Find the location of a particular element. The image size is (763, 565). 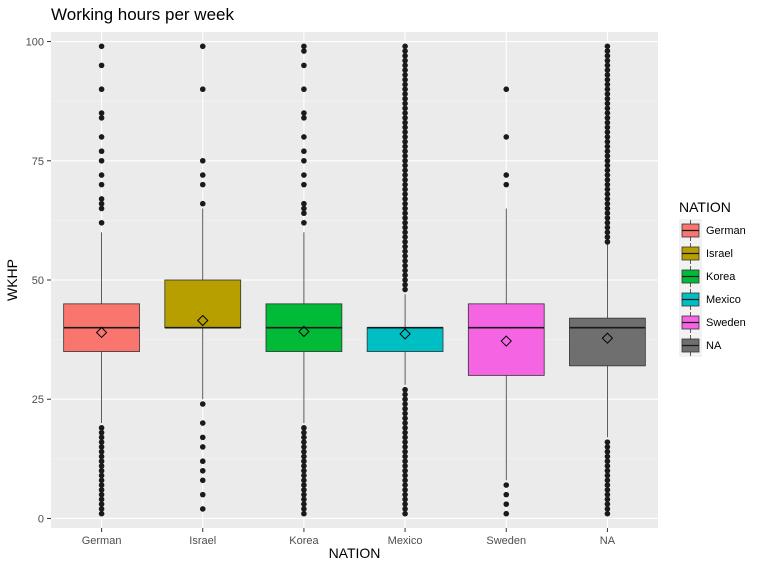

legend-label-na: NA is located at coordinates (714, 346).